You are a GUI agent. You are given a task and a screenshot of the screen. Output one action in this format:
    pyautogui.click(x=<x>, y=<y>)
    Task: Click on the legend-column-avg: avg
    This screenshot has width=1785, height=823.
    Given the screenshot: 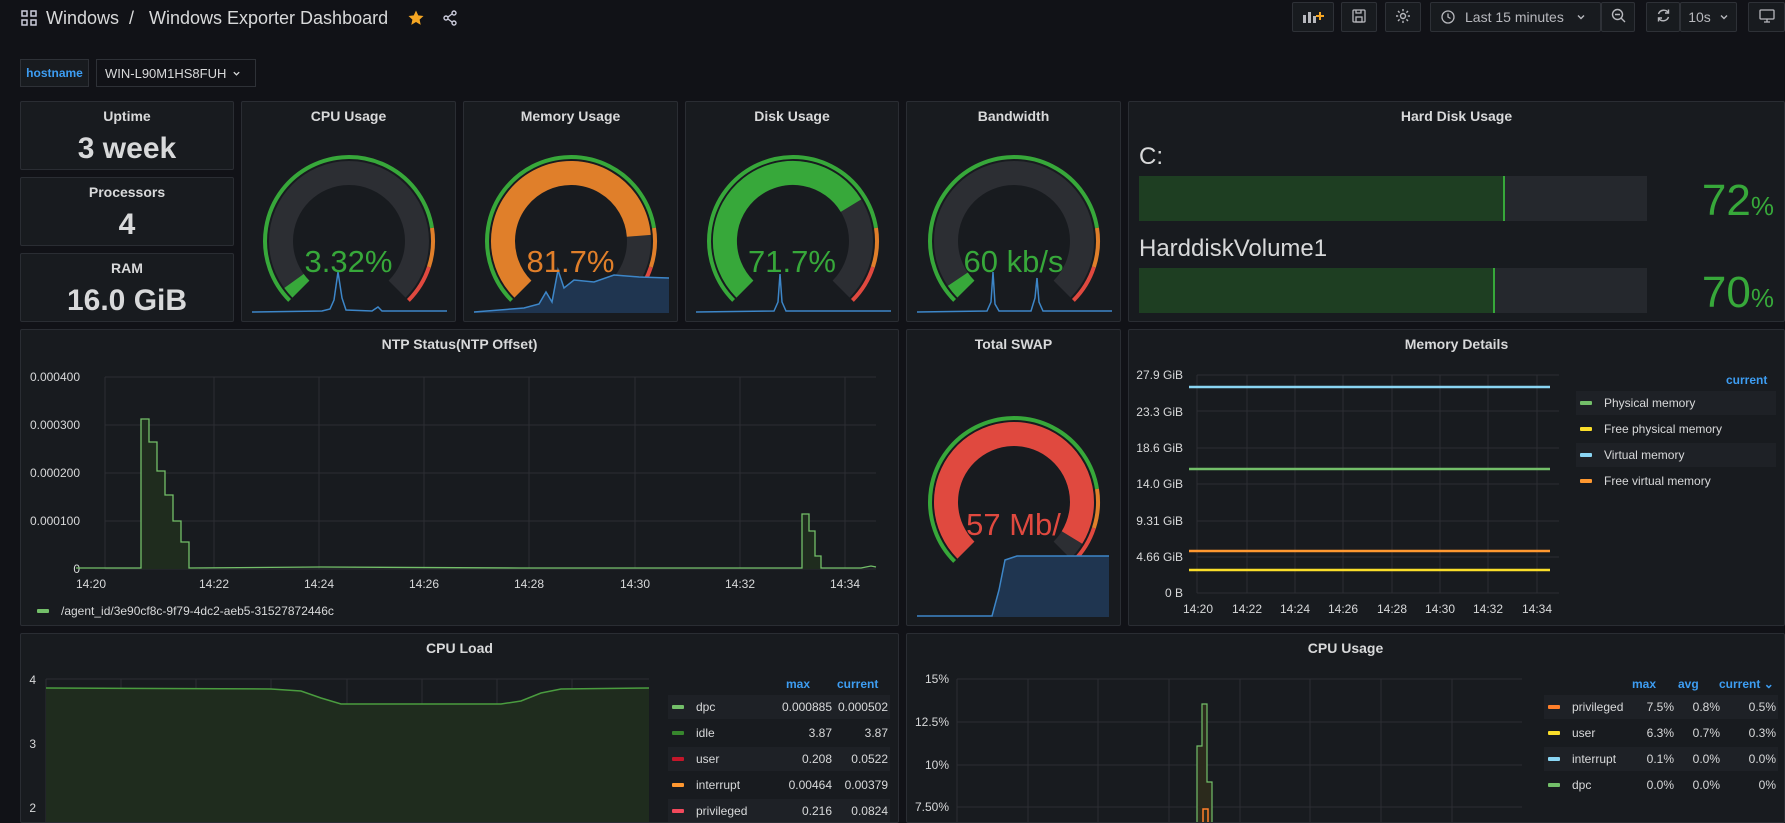 What is the action you would take?
    pyautogui.click(x=1688, y=684)
    